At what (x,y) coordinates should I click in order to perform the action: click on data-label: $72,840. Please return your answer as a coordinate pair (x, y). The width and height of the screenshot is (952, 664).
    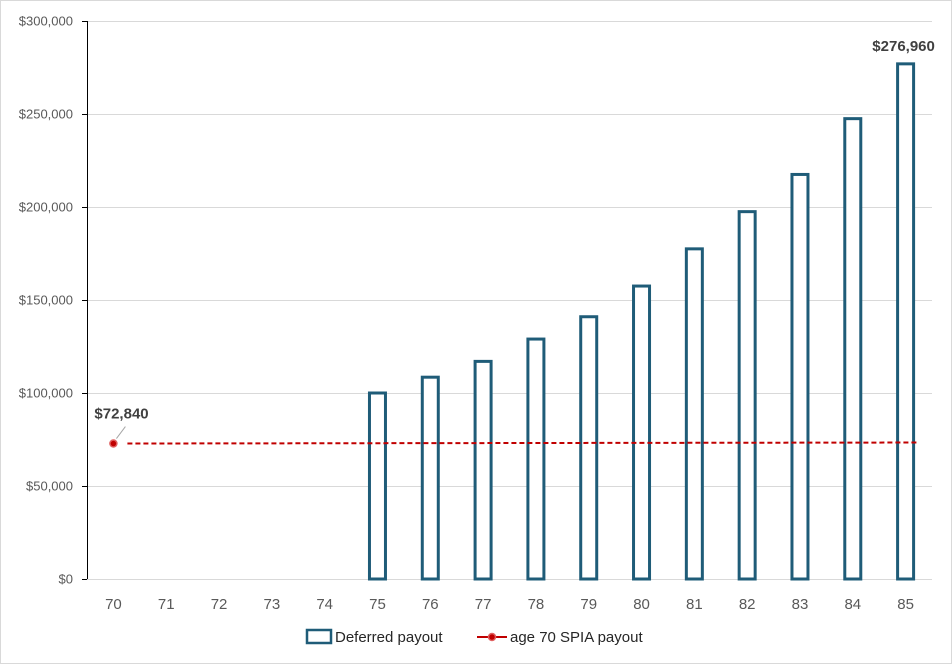
    Looking at the image, I should click on (121, 414).